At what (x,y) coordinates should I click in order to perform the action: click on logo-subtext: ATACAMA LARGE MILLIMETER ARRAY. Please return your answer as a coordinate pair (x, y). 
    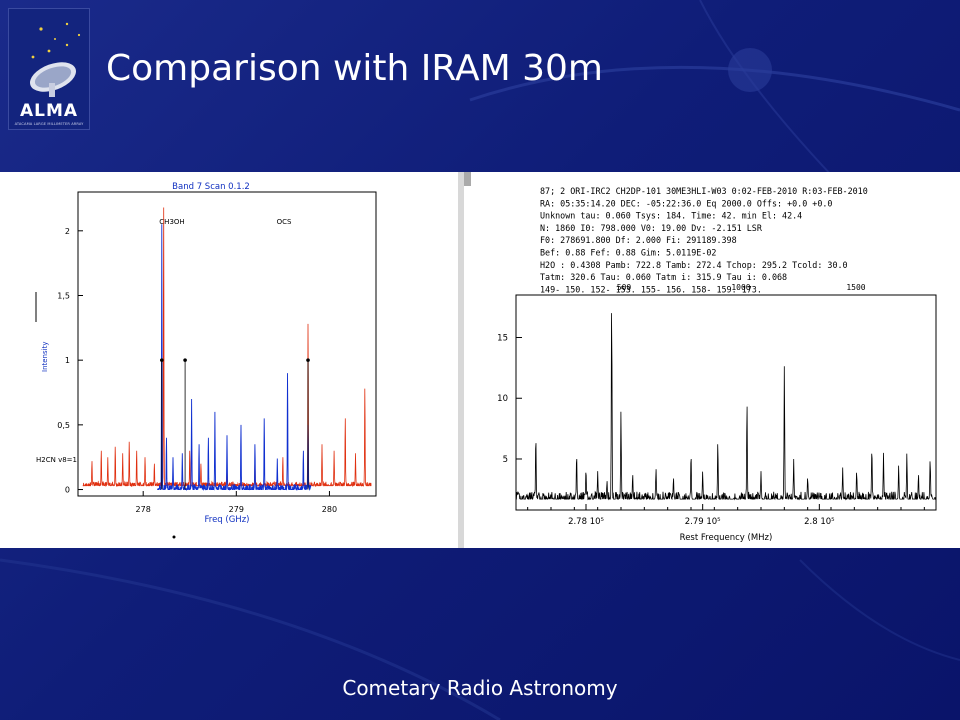
    Looking at the image, I should click on (49, 124).